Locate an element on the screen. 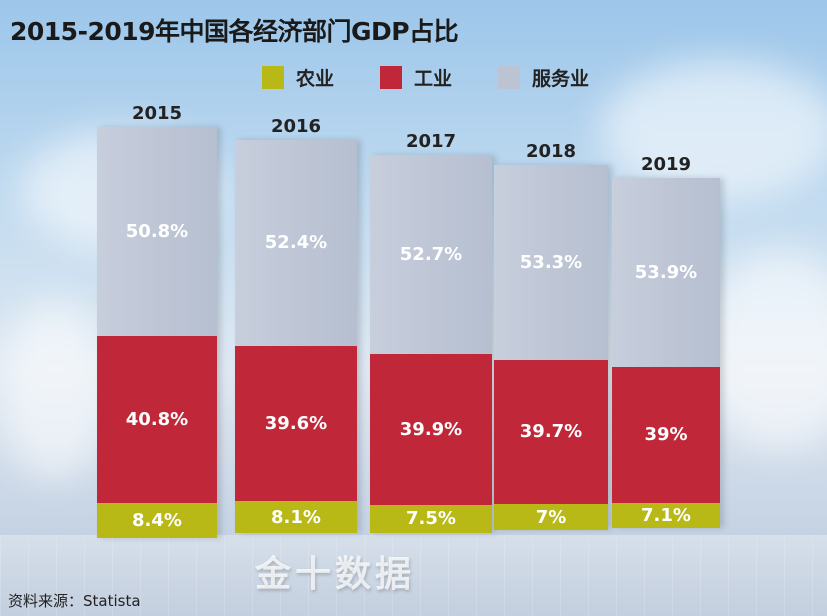  bar-segment: 40.8% is located at coordinates (157, 419).